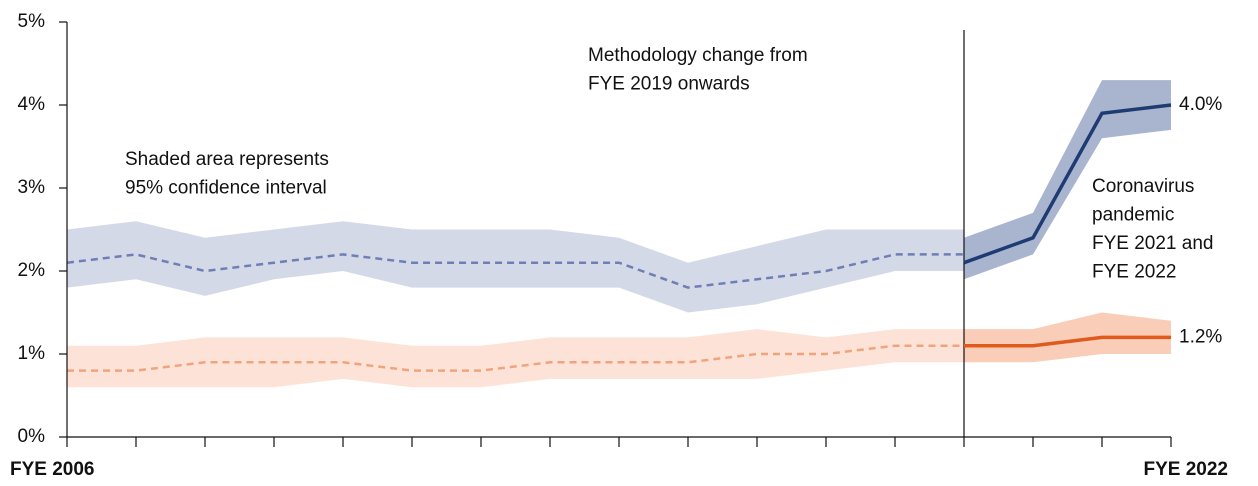  What do you see at coordinates (698, 70) in the screenshot?
I see `annotation: Methodology change from FYE 2019 onwards` at bounding box center [698, 70].